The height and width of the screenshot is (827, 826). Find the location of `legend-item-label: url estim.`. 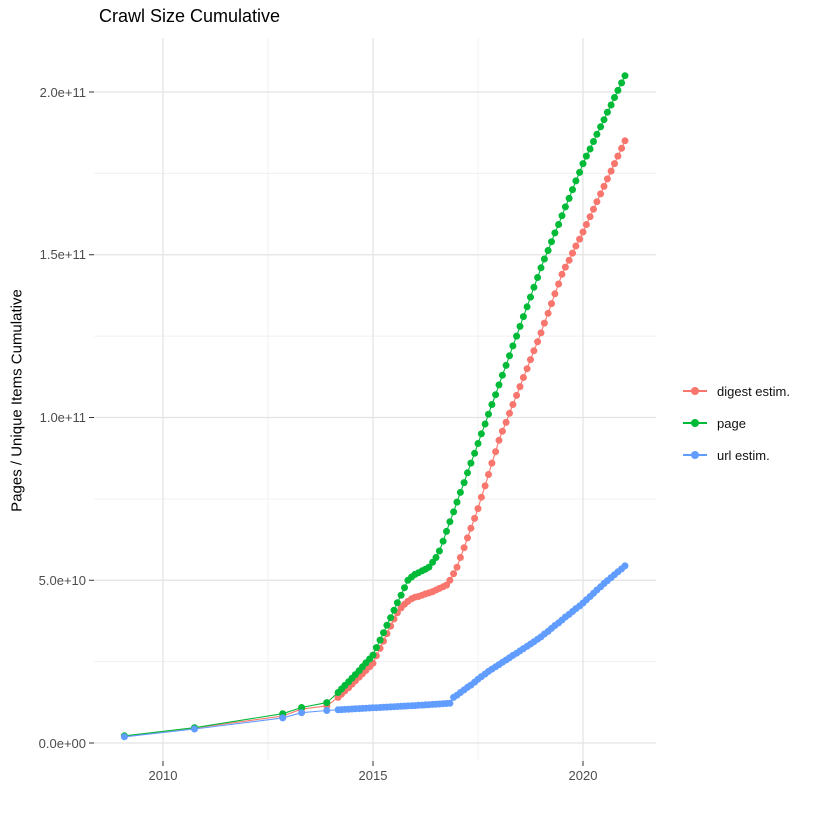

legend-item-label: url estim. is located at coordinates (743, 455).